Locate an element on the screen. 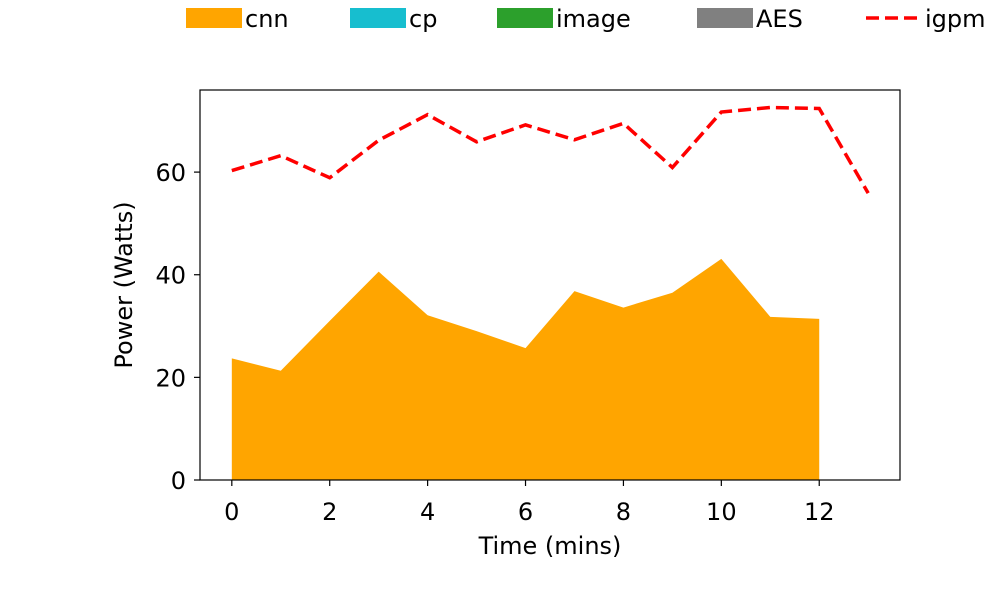 This screenshot has width=1000, height=600. x-tick-label: 0 is located at coordinates (231, 512).